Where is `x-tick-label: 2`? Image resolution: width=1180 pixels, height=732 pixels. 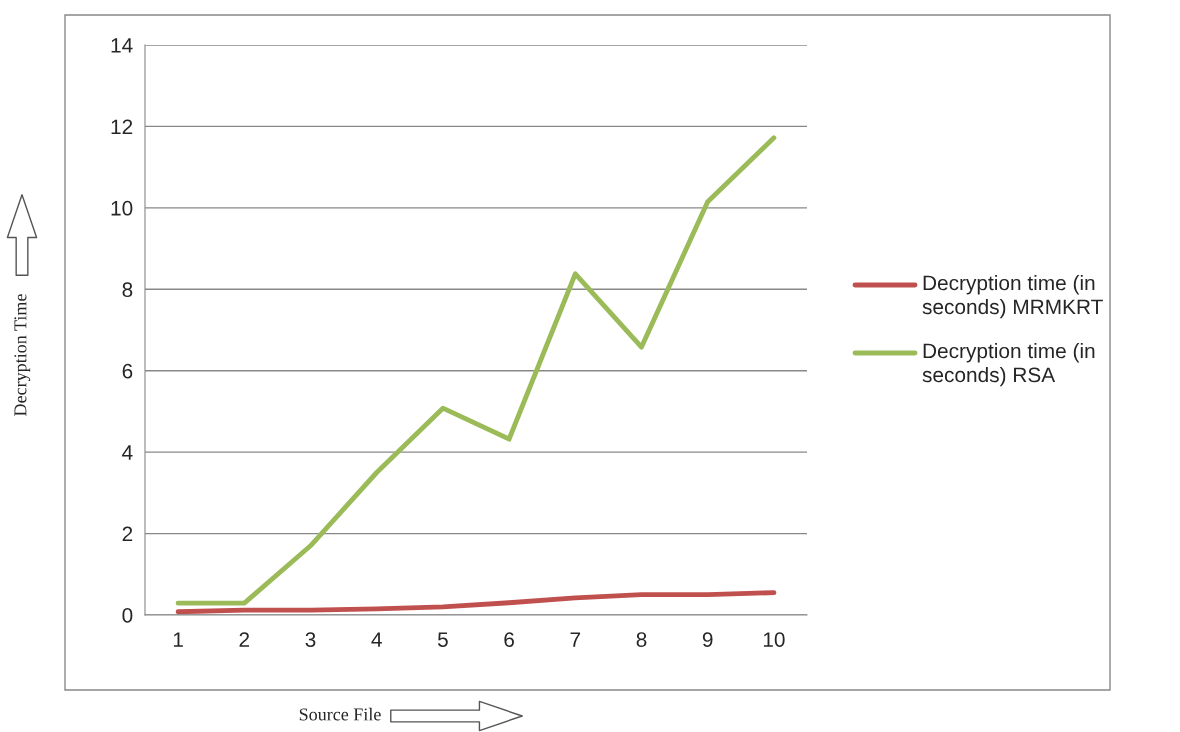 x-tick-label: 2 is located at coordinates (244, 639).